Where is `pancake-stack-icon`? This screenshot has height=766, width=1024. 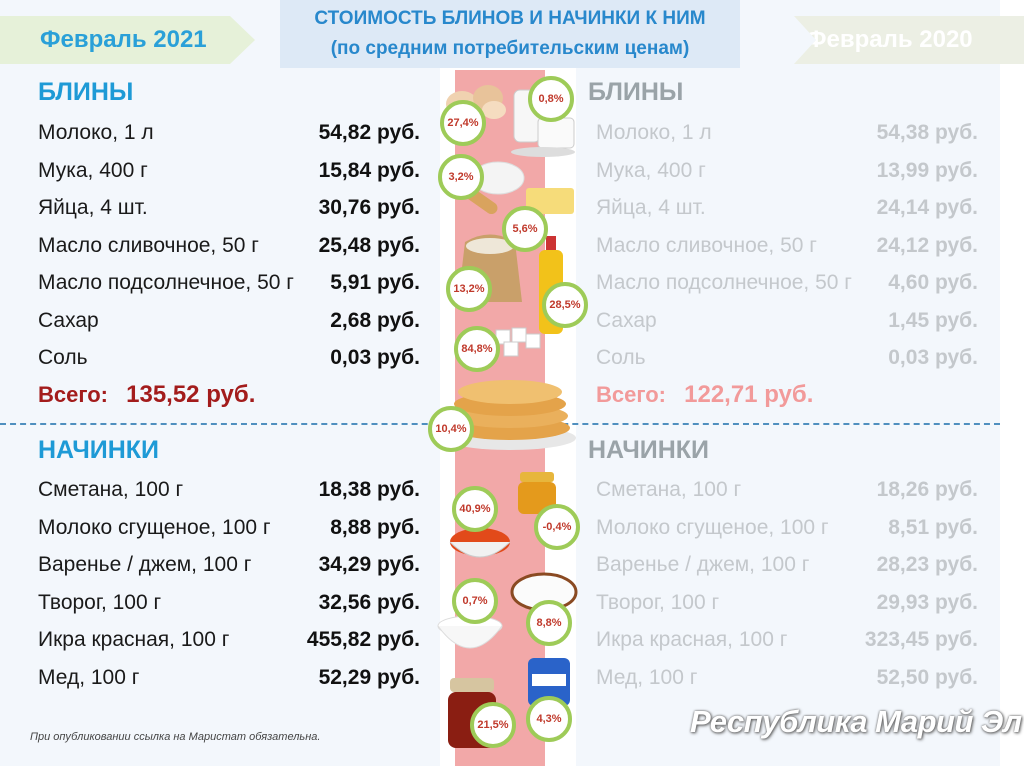
pancake-stack-icon is located at coordinates (507, 410).